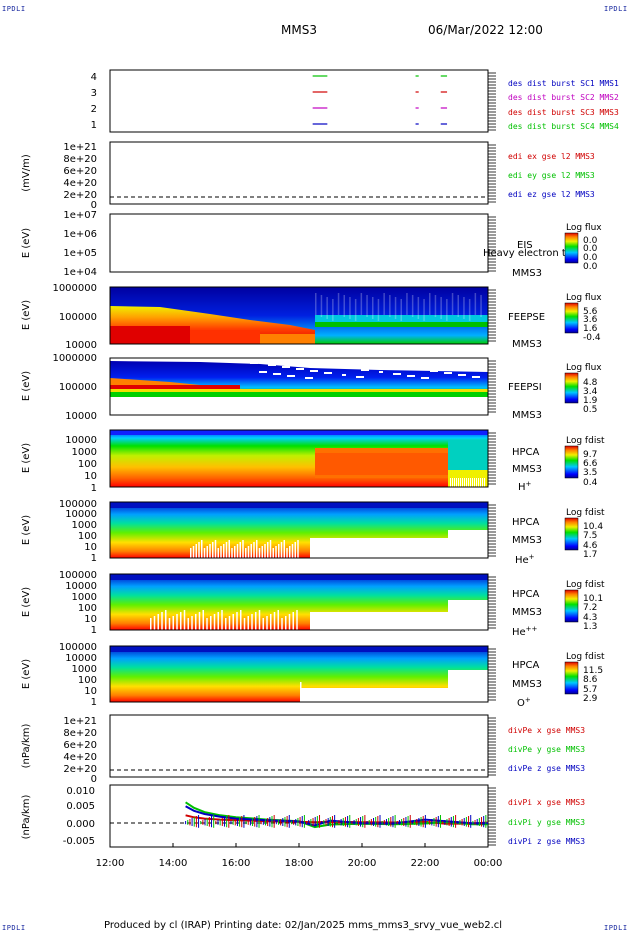 The height and width of the screenshot is (934, 630). What do you see at coordinates (592, 338) in the screenshot?
I see `p4-cb-3: -0.4` at bounding box center [592, 338].